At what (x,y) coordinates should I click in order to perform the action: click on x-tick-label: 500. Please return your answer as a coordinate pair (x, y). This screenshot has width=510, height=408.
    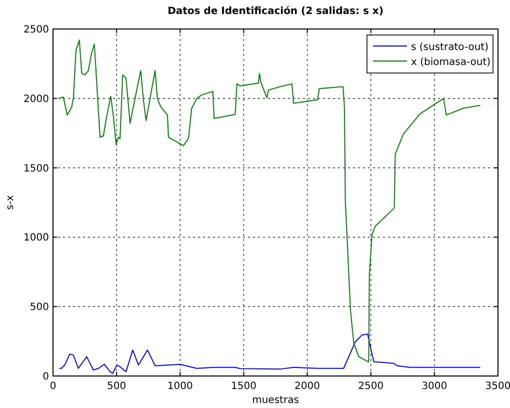
    Looking at the image, I should click on (116, 386).